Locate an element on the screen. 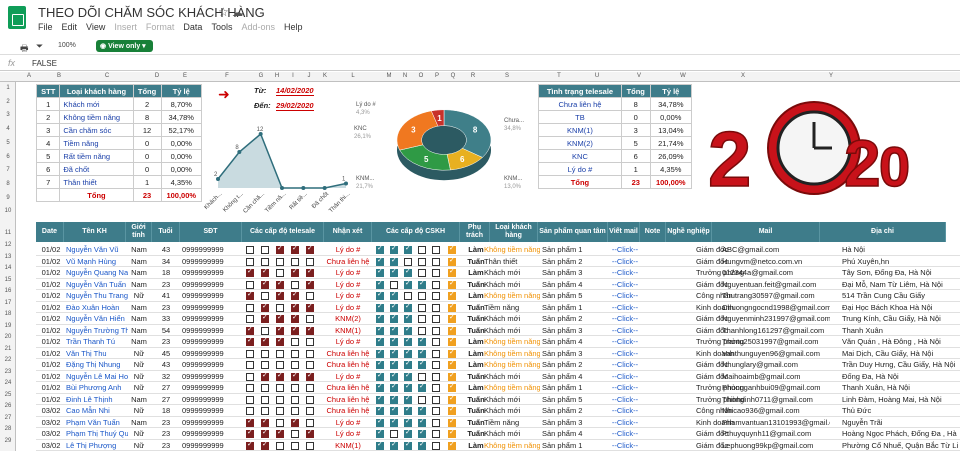 Image resolution: width=960 pixels, height=451 pixels. row-header: 4 is located at coordinates (8, 129).